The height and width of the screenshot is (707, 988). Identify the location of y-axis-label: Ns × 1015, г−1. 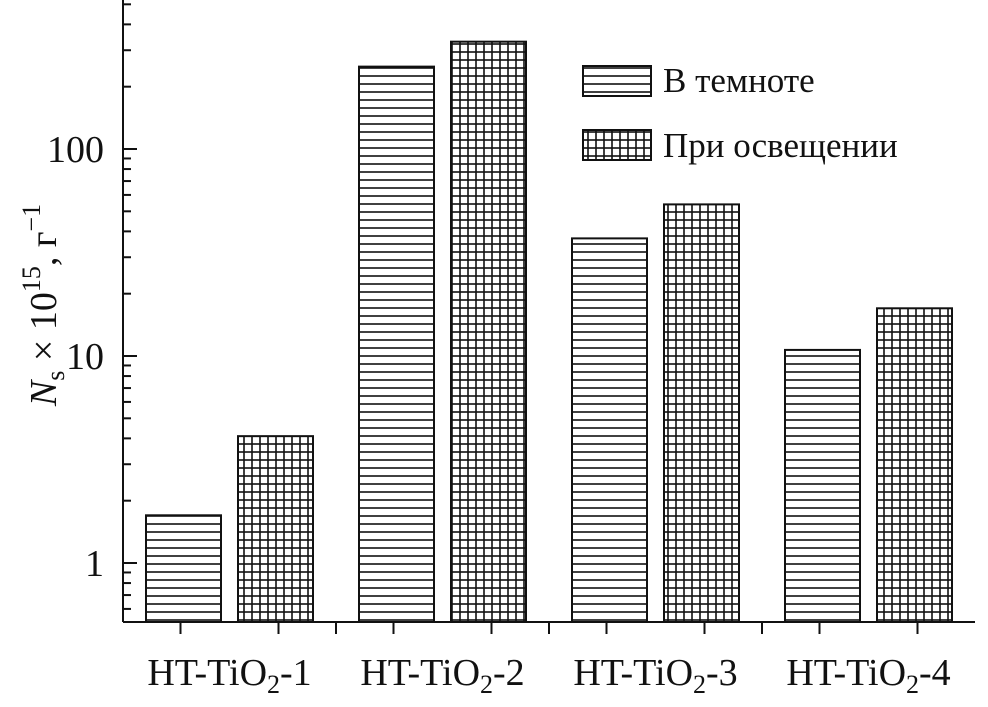
(43, 305).